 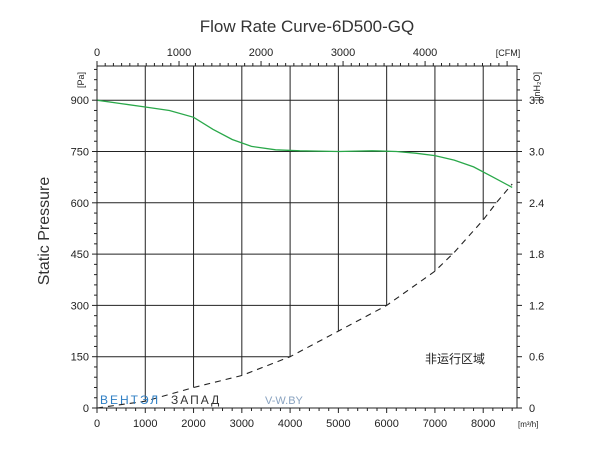 What do you see at coordinates (44, 231) in the screenshot?
I see `y-axis-label: Static Pressure` at bounding box center [44, 231].